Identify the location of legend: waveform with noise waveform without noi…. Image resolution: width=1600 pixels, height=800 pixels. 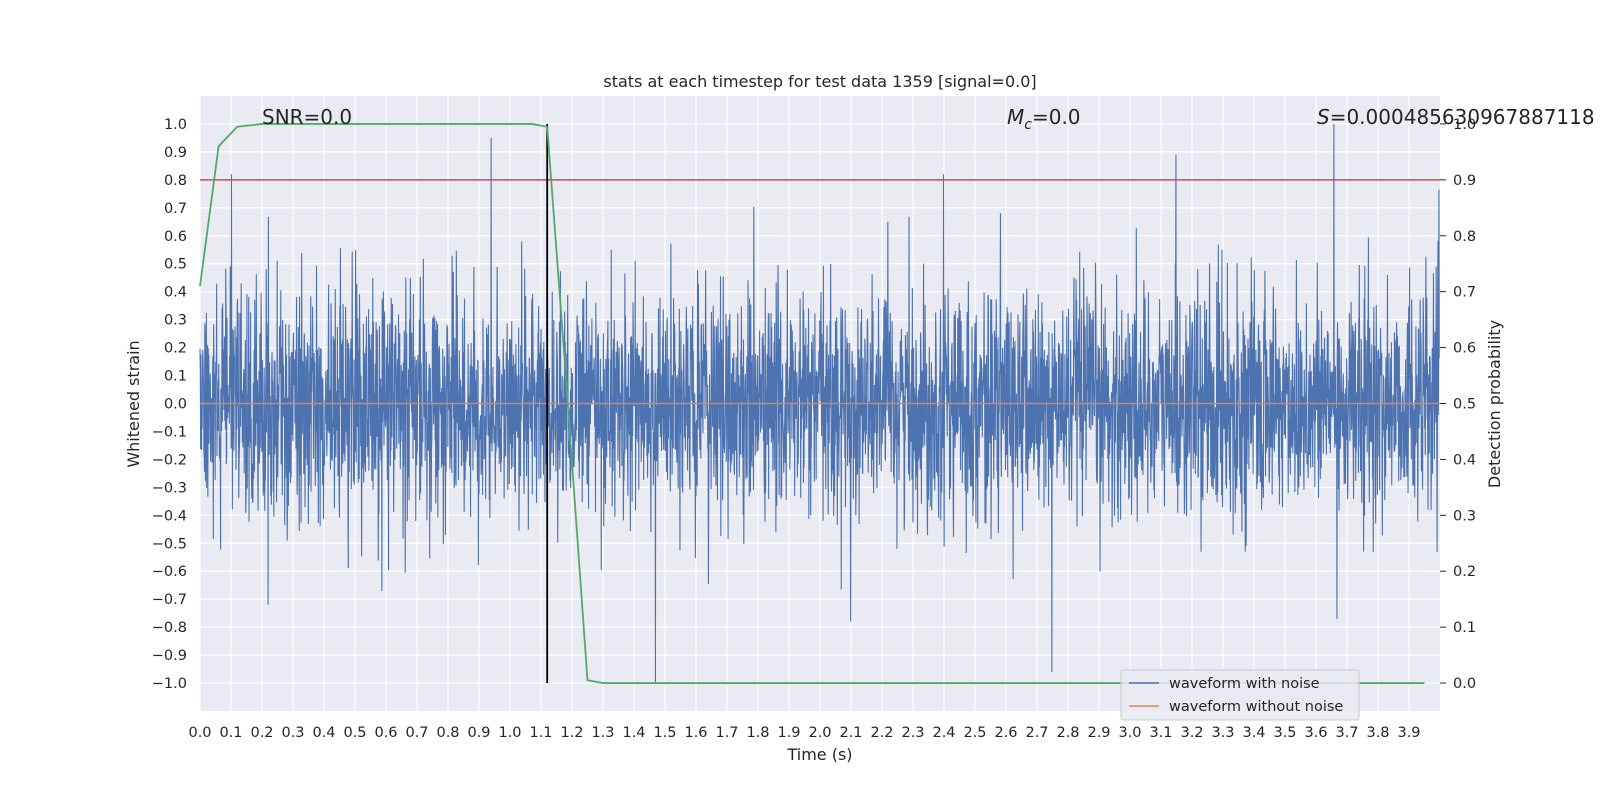
(1240, 695).